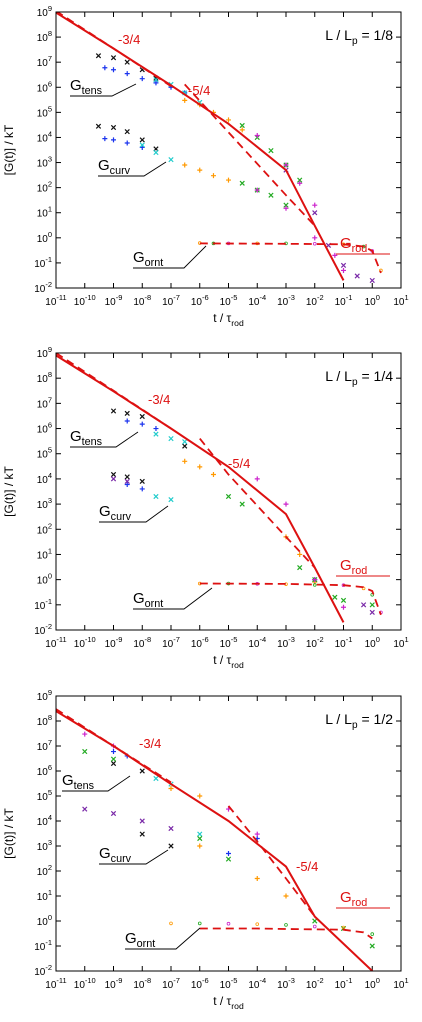 The width and height of the screenshot is (422, 1022). I want to click on x-tick-label: 10⁰, so click(372, 300).